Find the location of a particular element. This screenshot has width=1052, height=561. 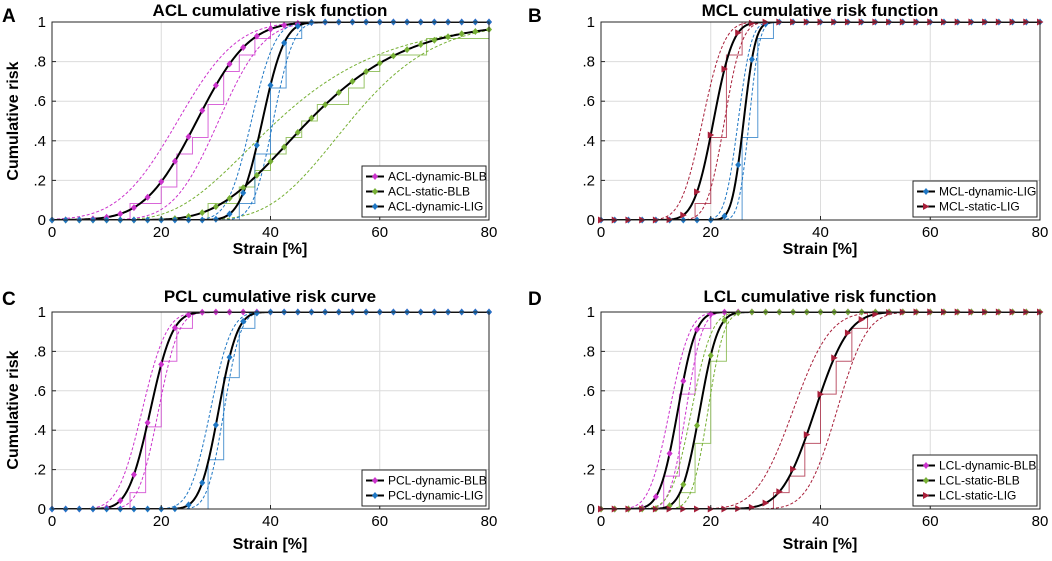

legend-label: ACL-static-BLB is located at coordinates (429, 192).